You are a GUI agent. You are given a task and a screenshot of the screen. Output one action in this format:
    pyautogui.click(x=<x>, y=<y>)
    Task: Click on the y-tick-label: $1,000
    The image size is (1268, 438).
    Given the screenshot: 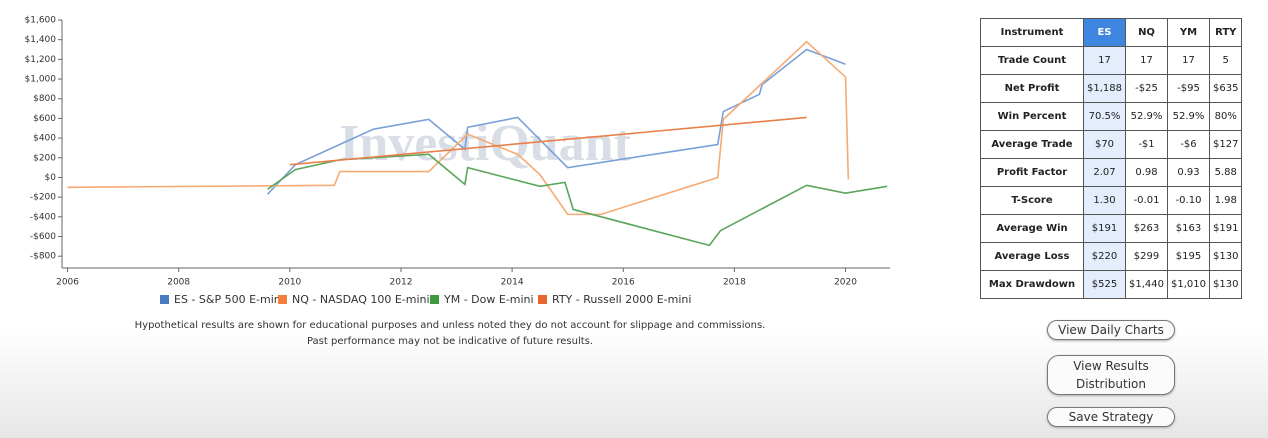 What is the action you would take?
    pyautogui.click(x=41, y=80)
    